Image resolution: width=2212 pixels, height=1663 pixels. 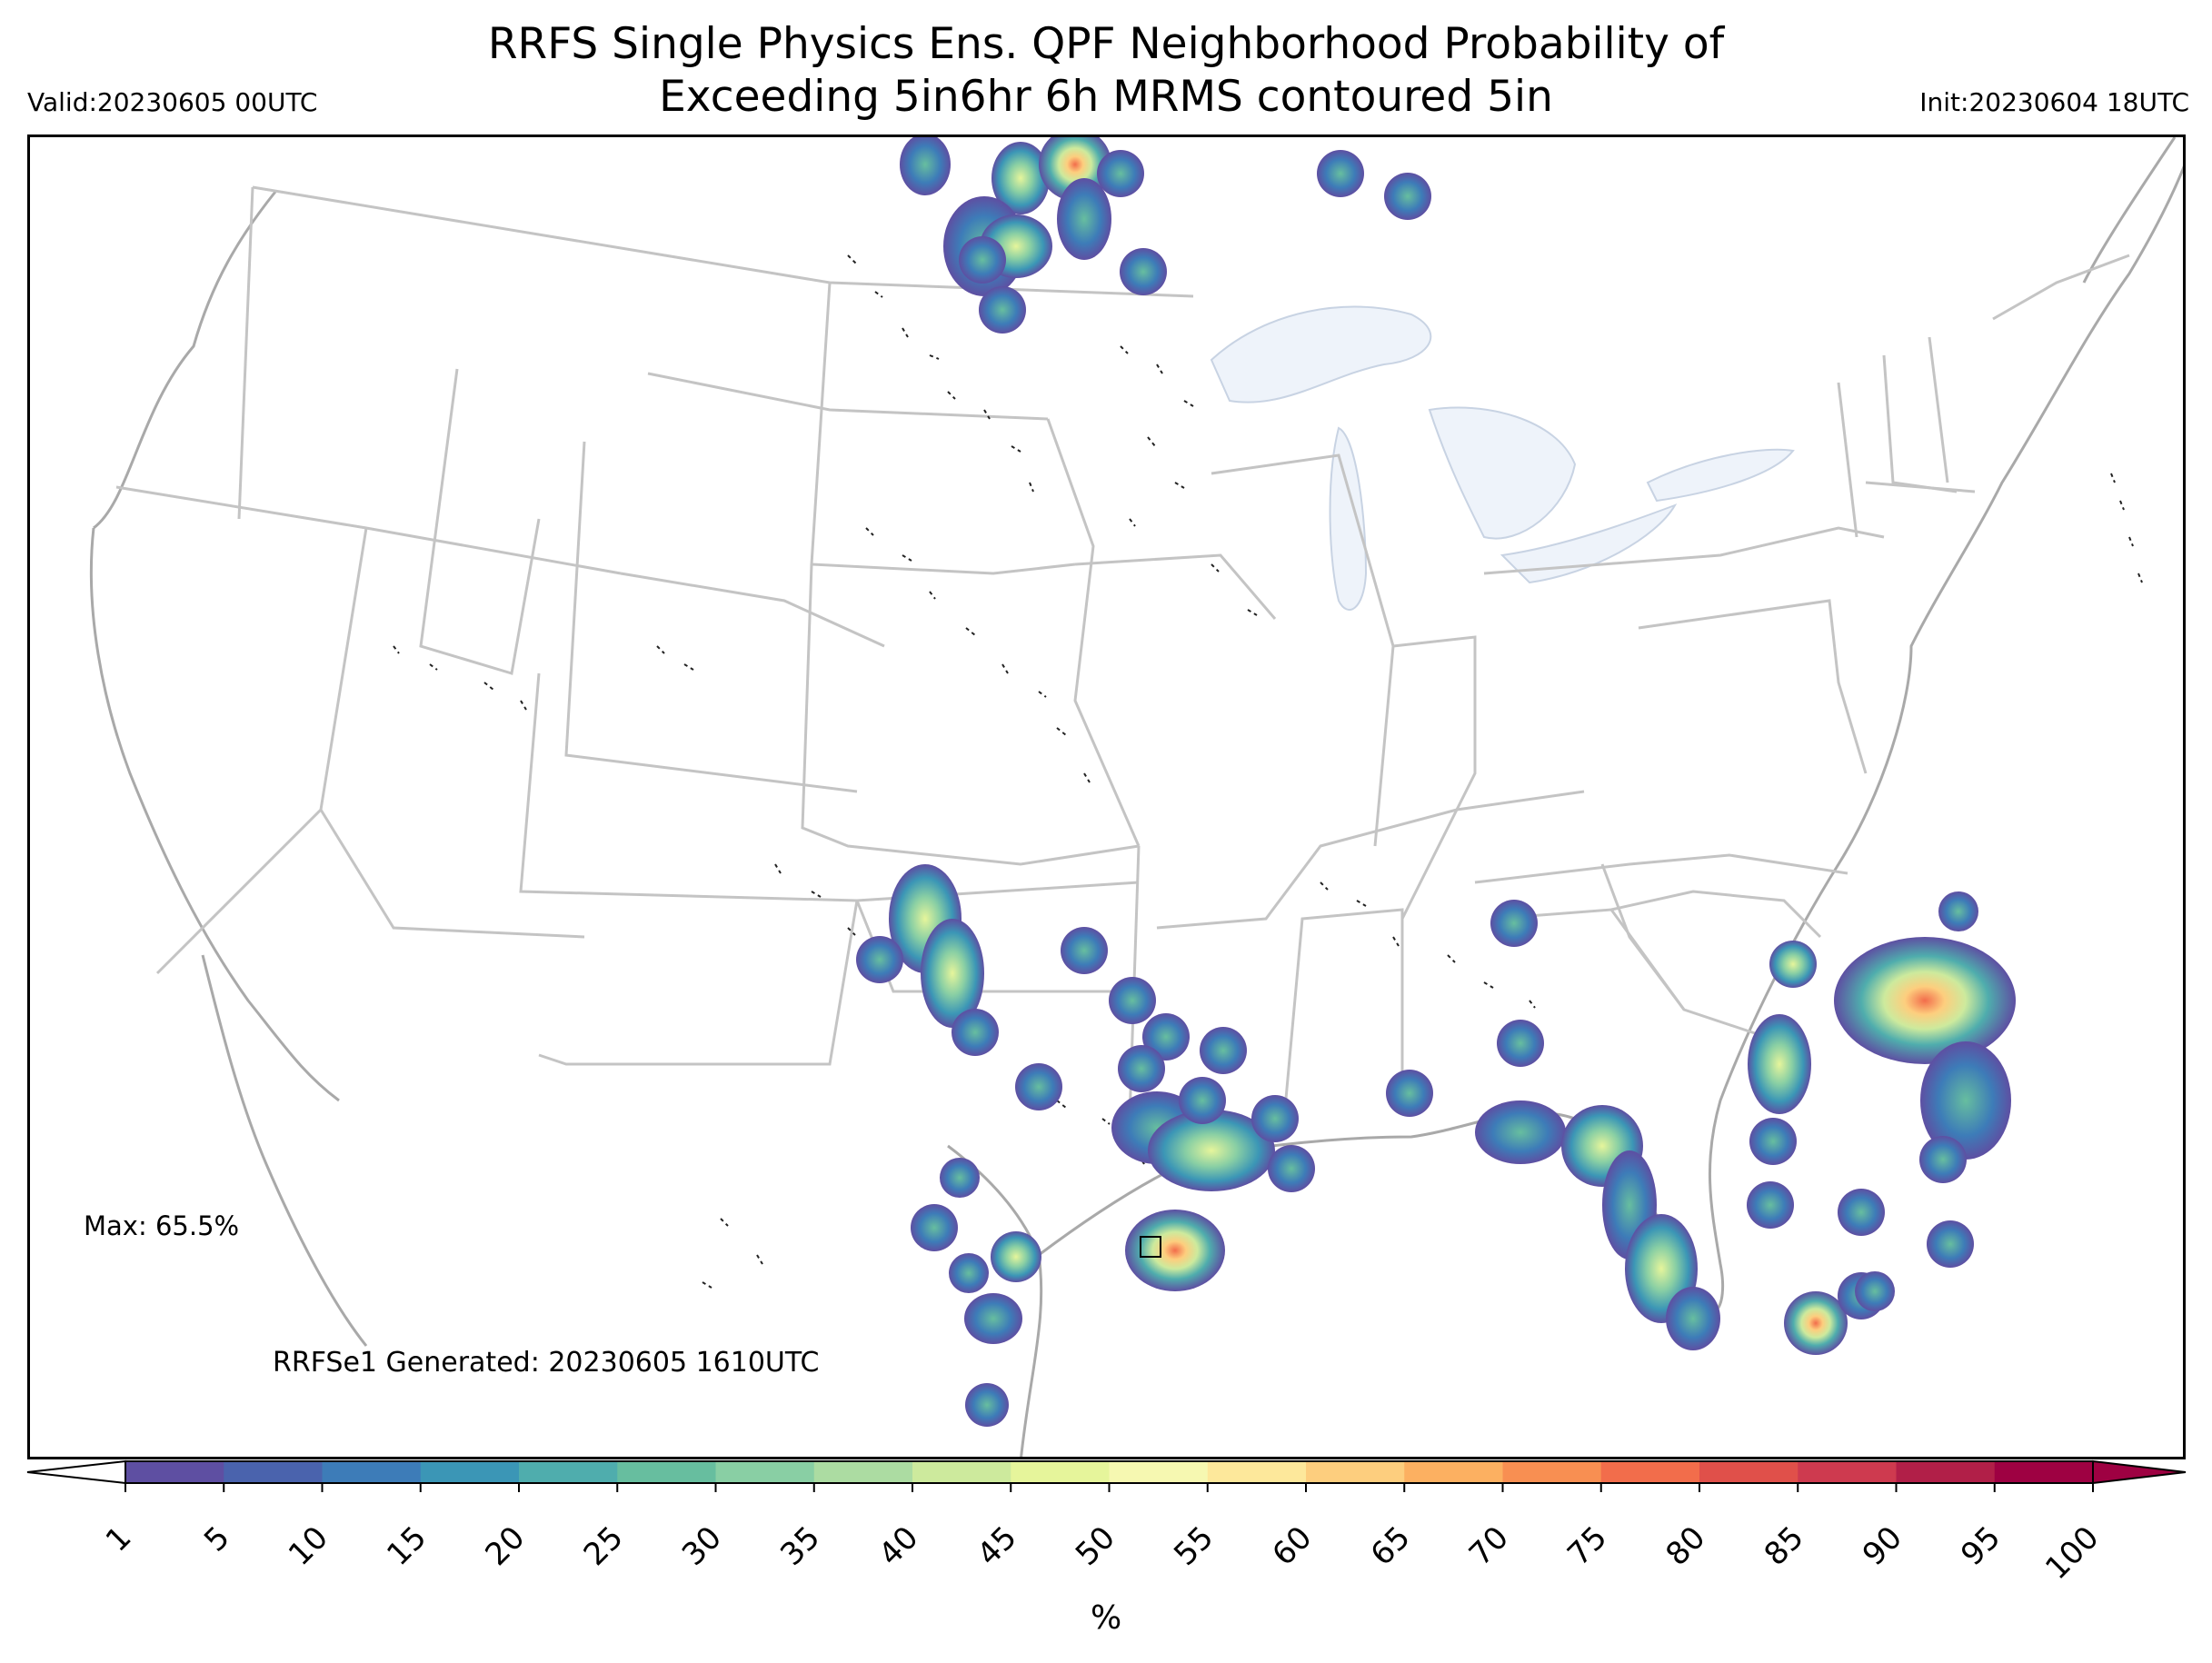 I want to click on colorbar-tick-label: 50, so click(x=1095, y=1546).